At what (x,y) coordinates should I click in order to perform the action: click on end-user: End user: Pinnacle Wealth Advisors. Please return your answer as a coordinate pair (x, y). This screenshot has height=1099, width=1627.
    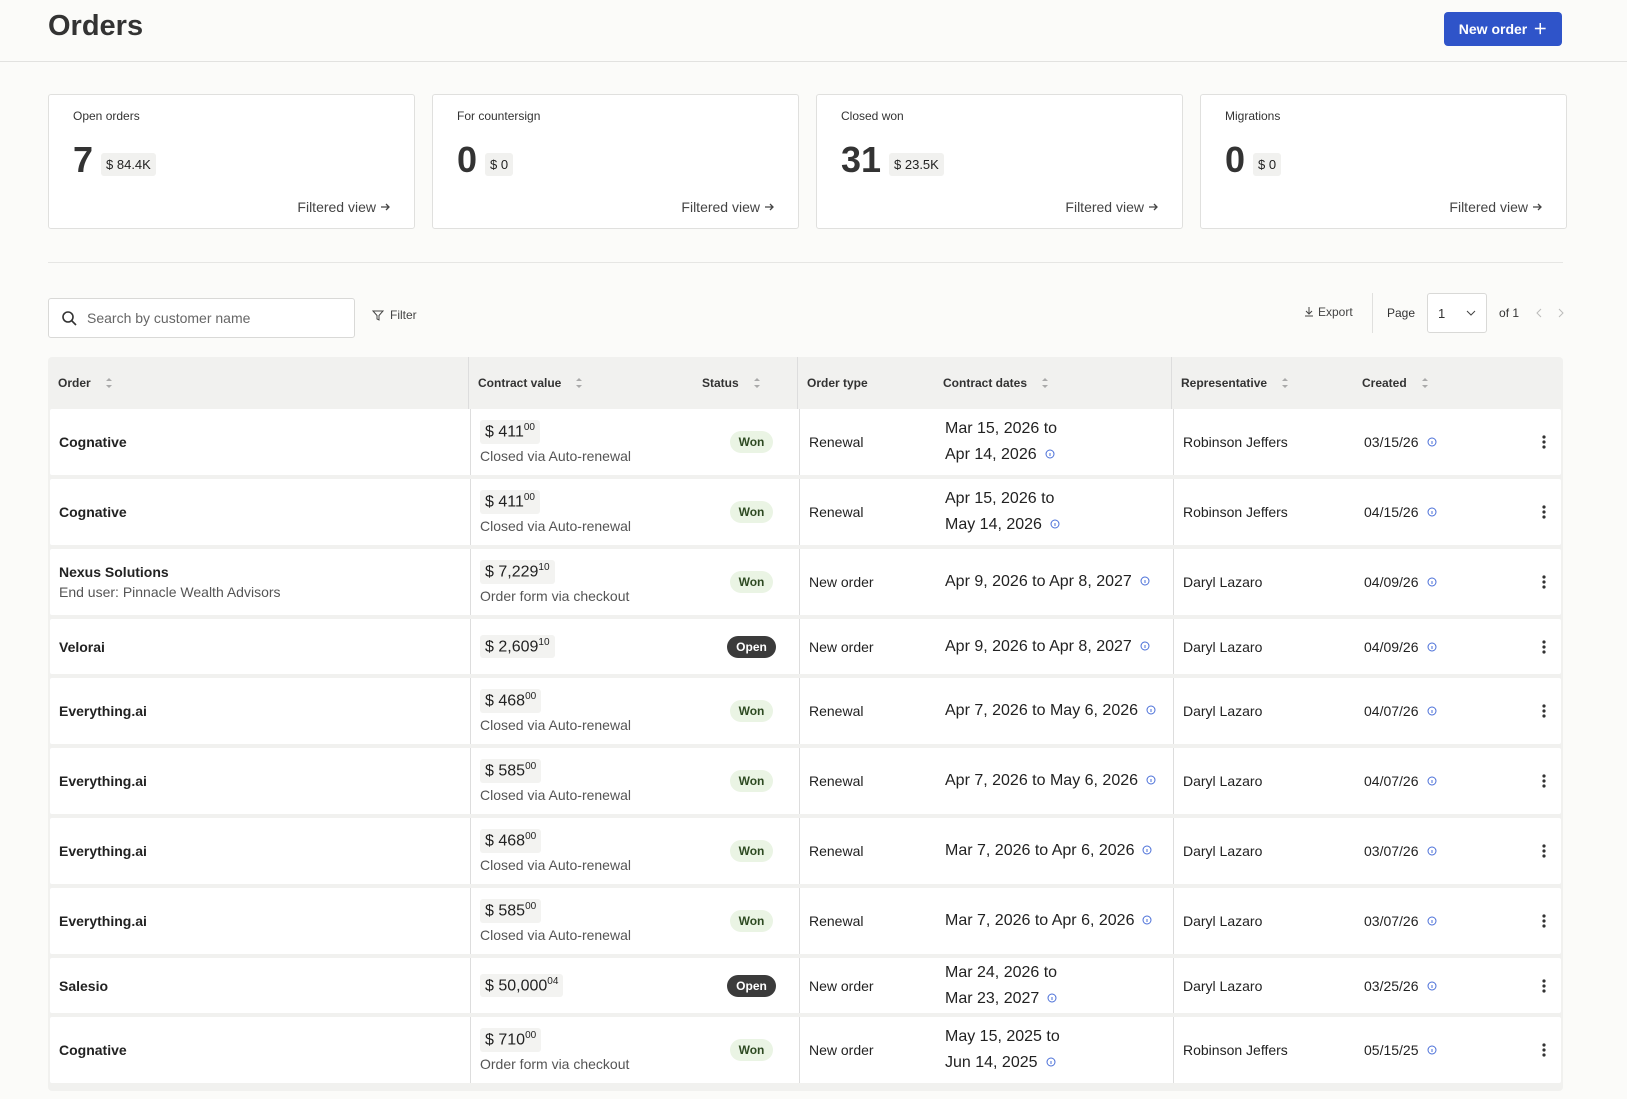
    Looking at the image, I should click on (170, 592).